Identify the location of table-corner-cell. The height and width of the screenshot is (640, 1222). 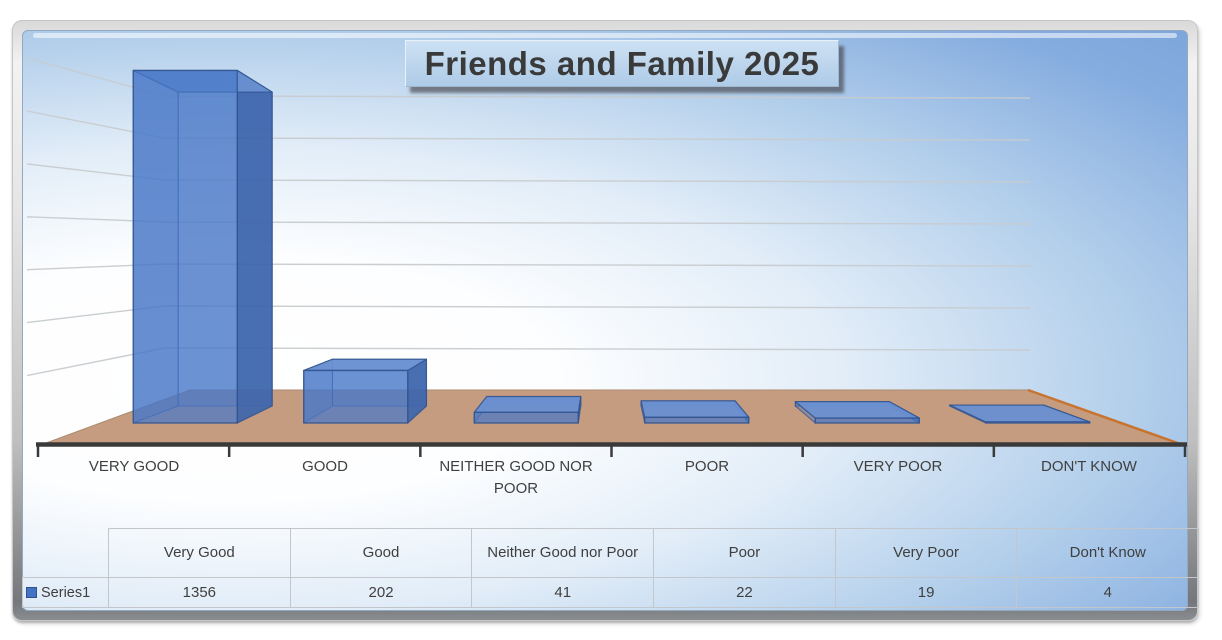
(66, 553).